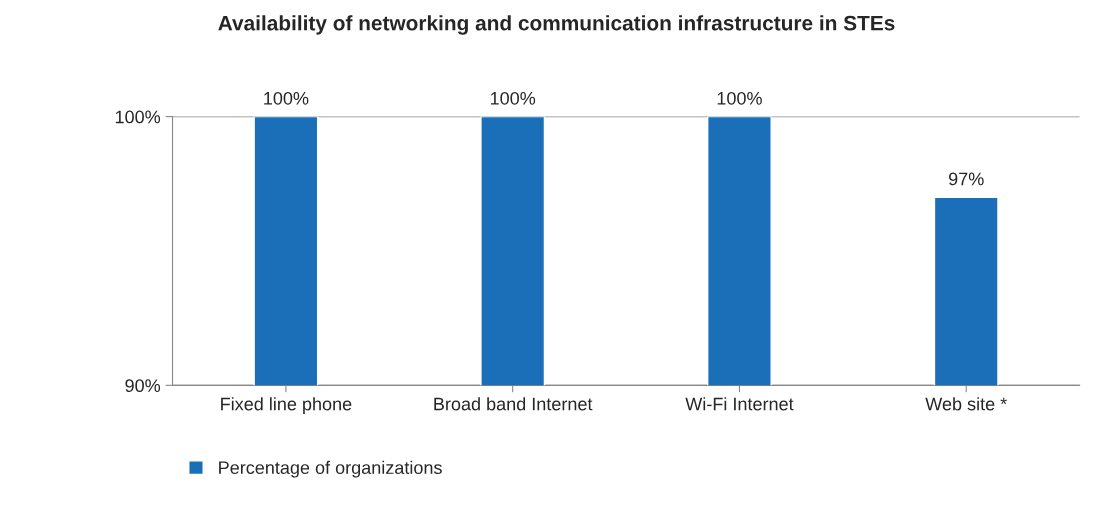  Describe the element at coordinates (286, 405) in the screenshot. I see `x-tick-label: Fixed line phone` at that location.